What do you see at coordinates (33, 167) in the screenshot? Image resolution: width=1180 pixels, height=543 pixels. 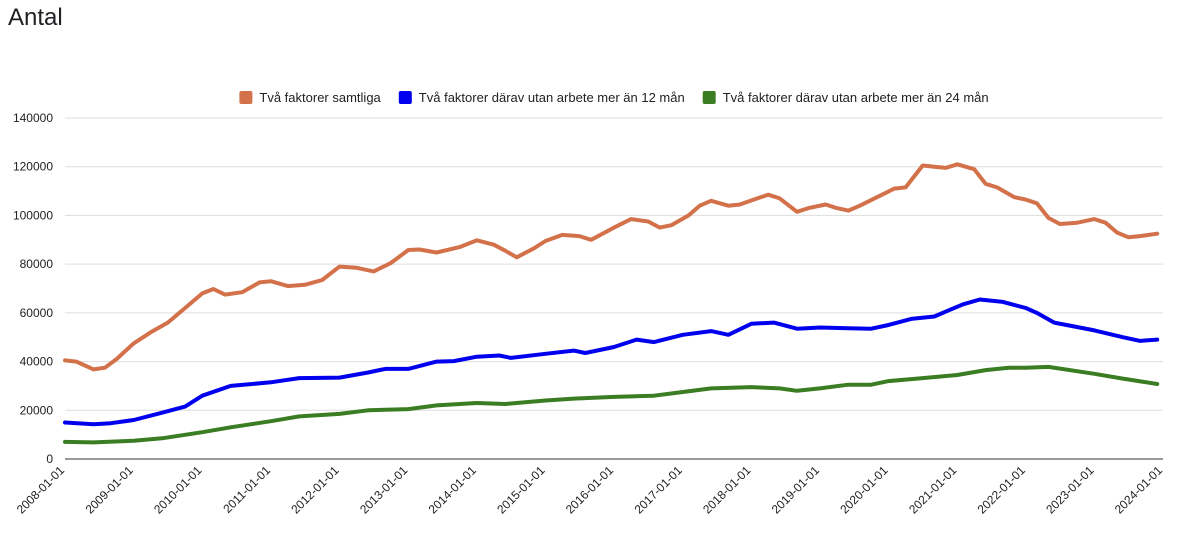 I see `y-tick-label: 120000` at bounding box center [33, 167].